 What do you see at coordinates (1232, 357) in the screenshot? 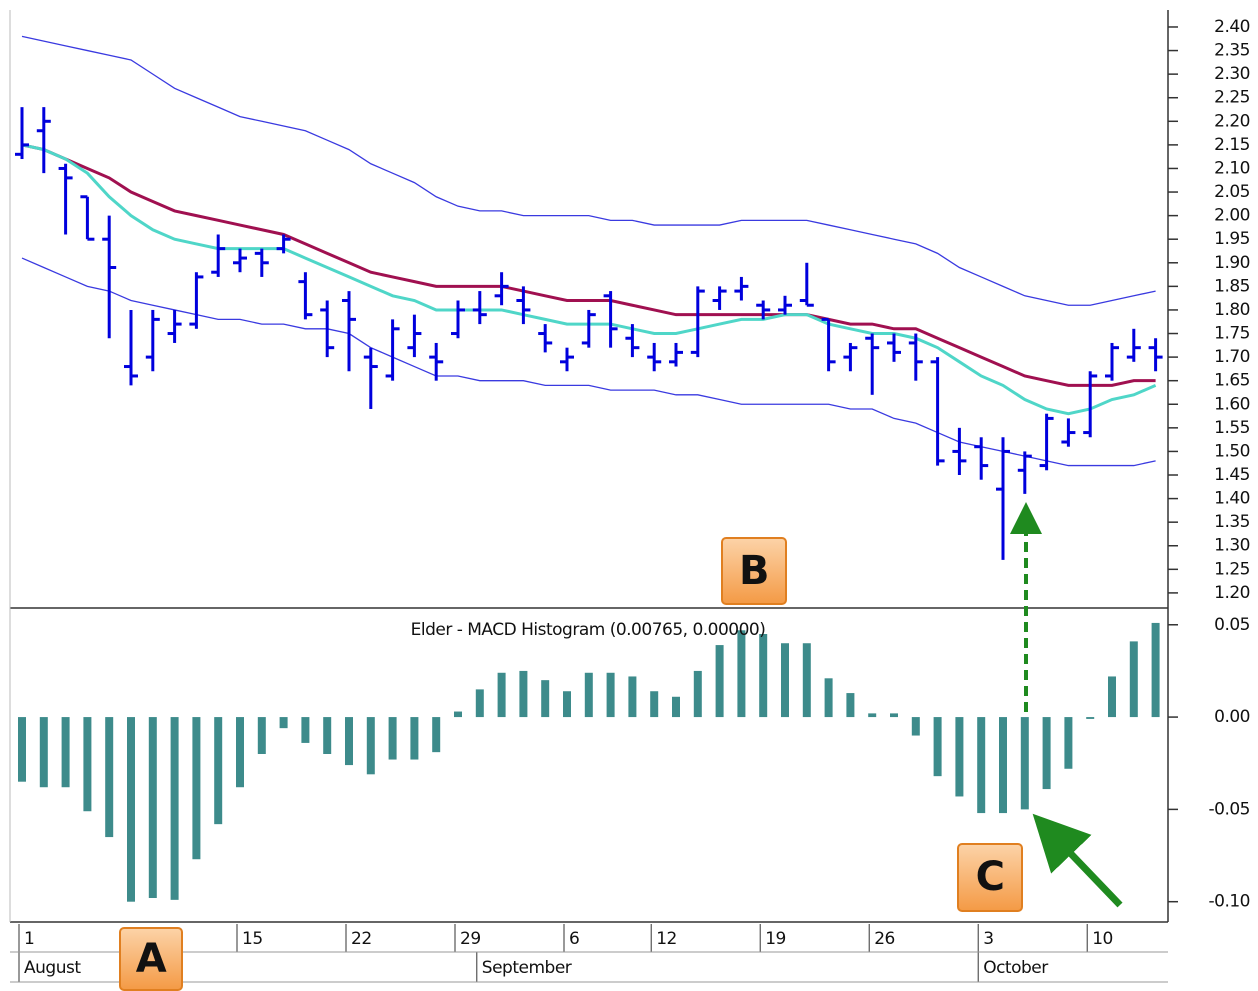
I see `y-tick-label: 1.70` at bounding box center [1232, 357].